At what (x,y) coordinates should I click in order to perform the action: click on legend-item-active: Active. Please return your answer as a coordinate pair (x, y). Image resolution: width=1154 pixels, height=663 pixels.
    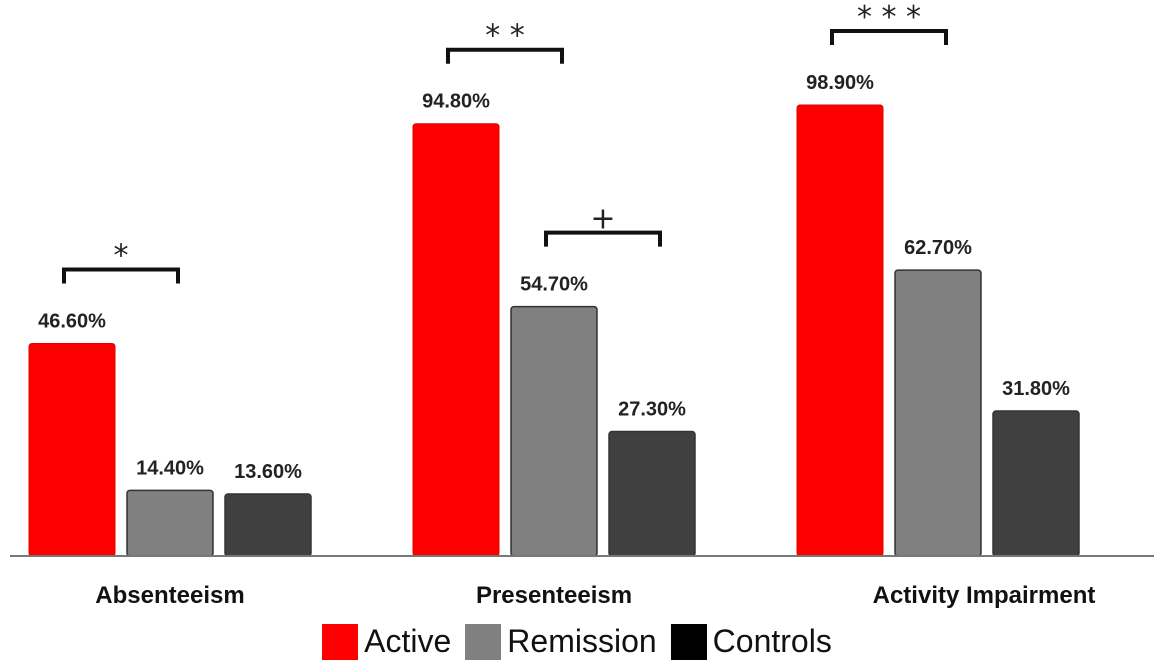
    Looking at the image, I should click on (386, 641).